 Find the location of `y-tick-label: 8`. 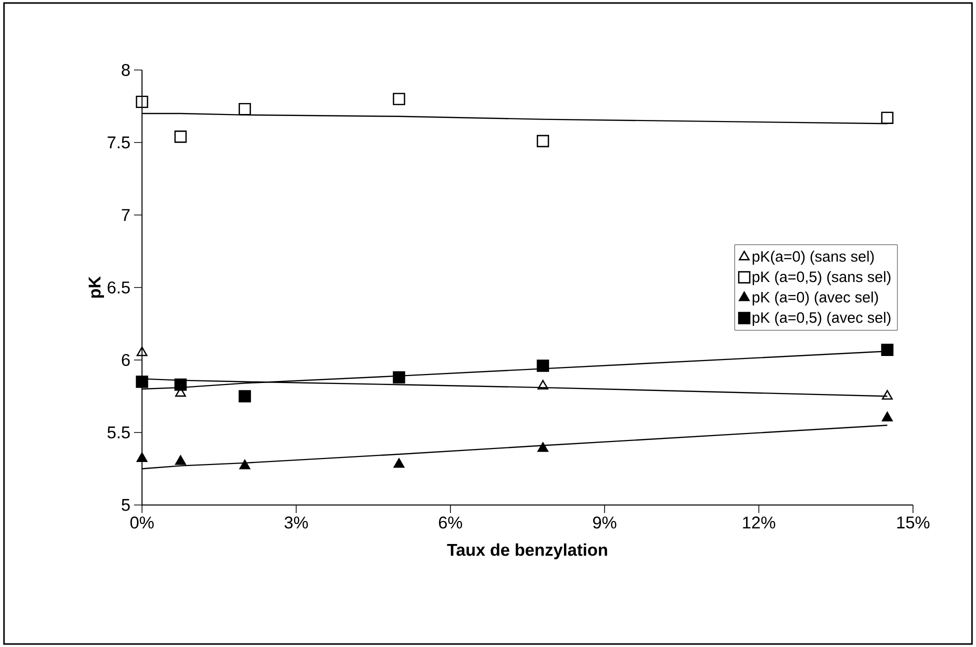

y-tick-label: 8 is located at coordinates (126, 70).